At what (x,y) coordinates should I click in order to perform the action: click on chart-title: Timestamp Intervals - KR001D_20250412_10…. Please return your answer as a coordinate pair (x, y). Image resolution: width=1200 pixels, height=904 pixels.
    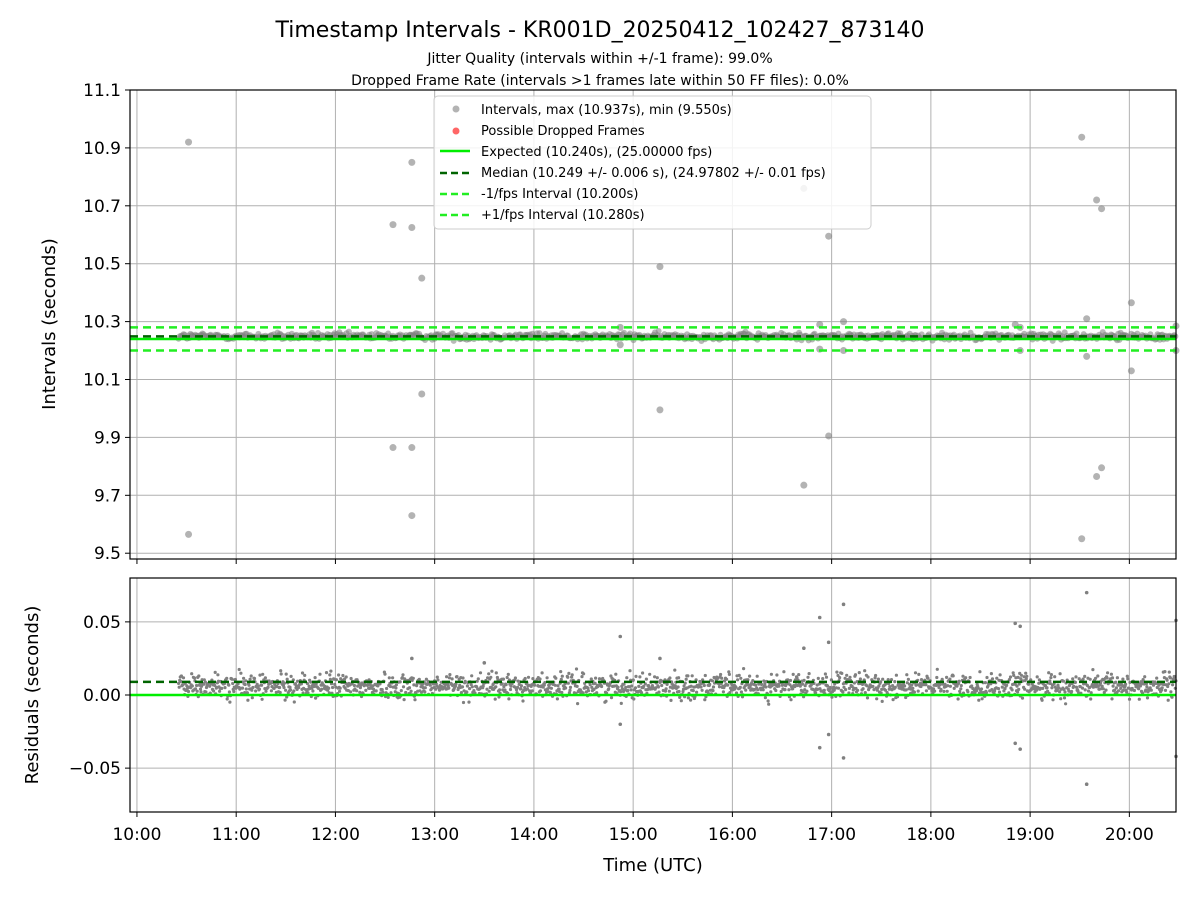
    Looking at the image, I should click on (599, 30).